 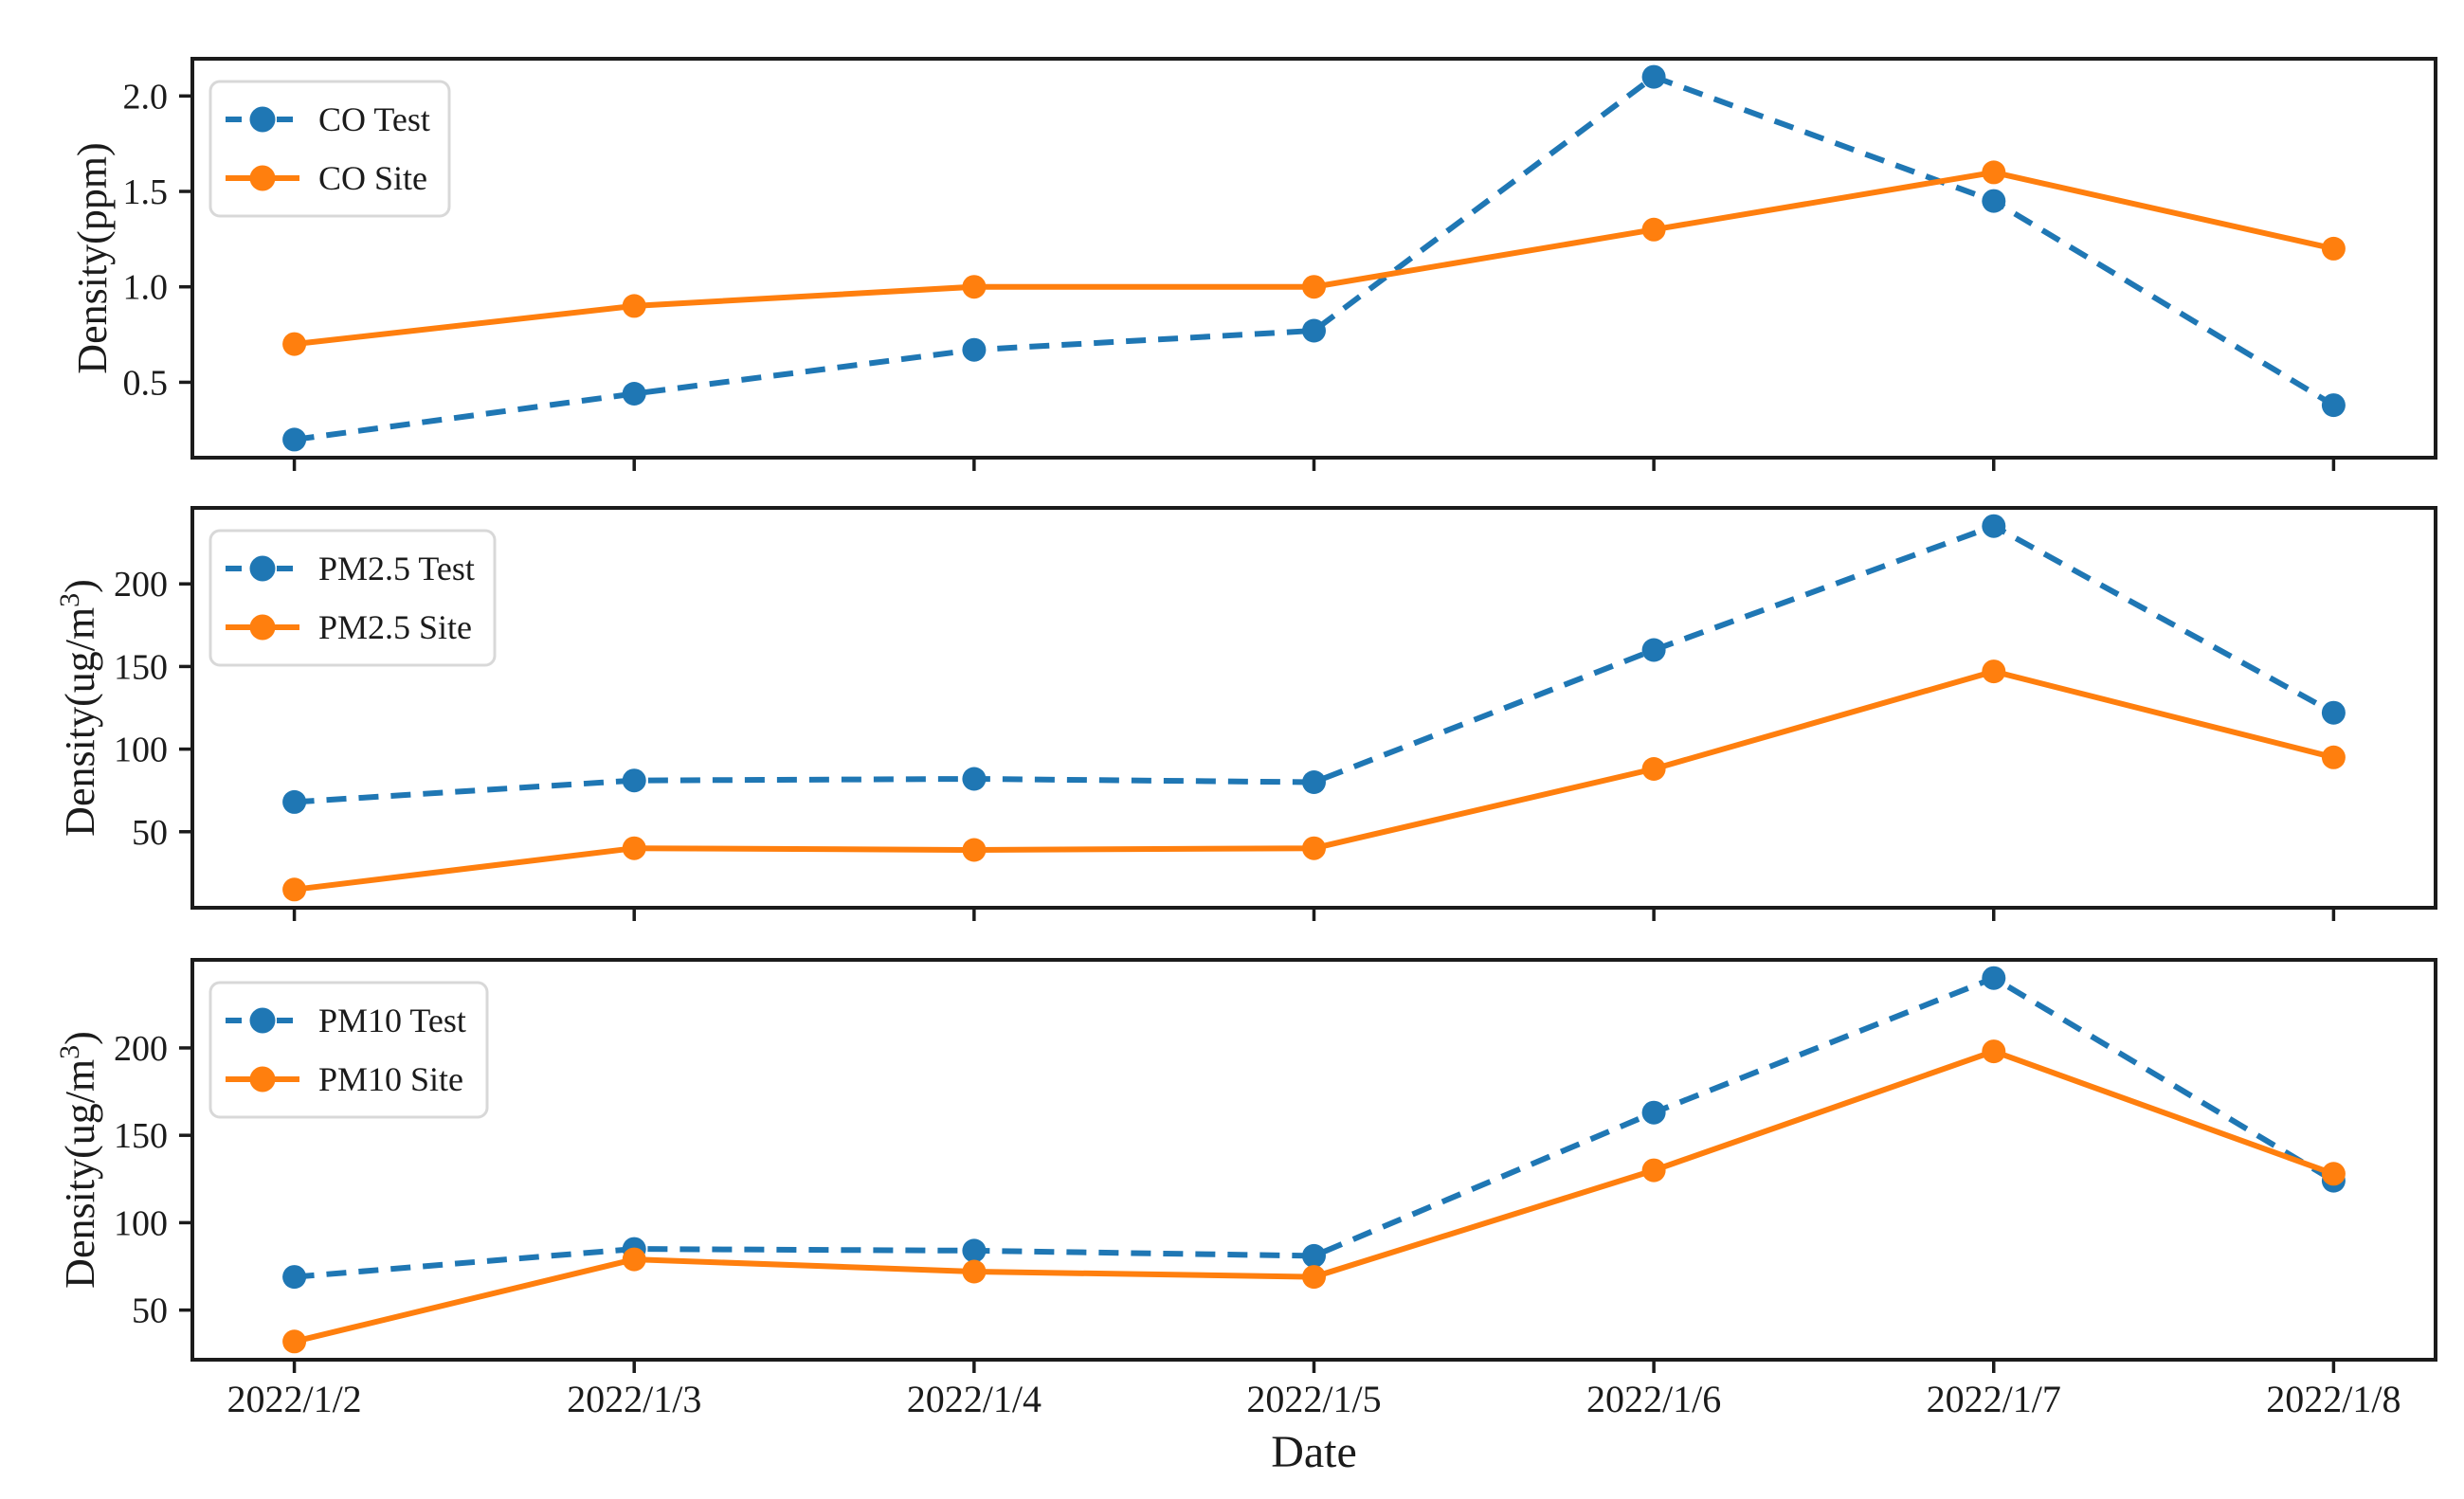 What do you see at coordinates (329, 149) in the screenshot?
I see `co-legend: CO Test CO Site` at bounding box center [329, 149].